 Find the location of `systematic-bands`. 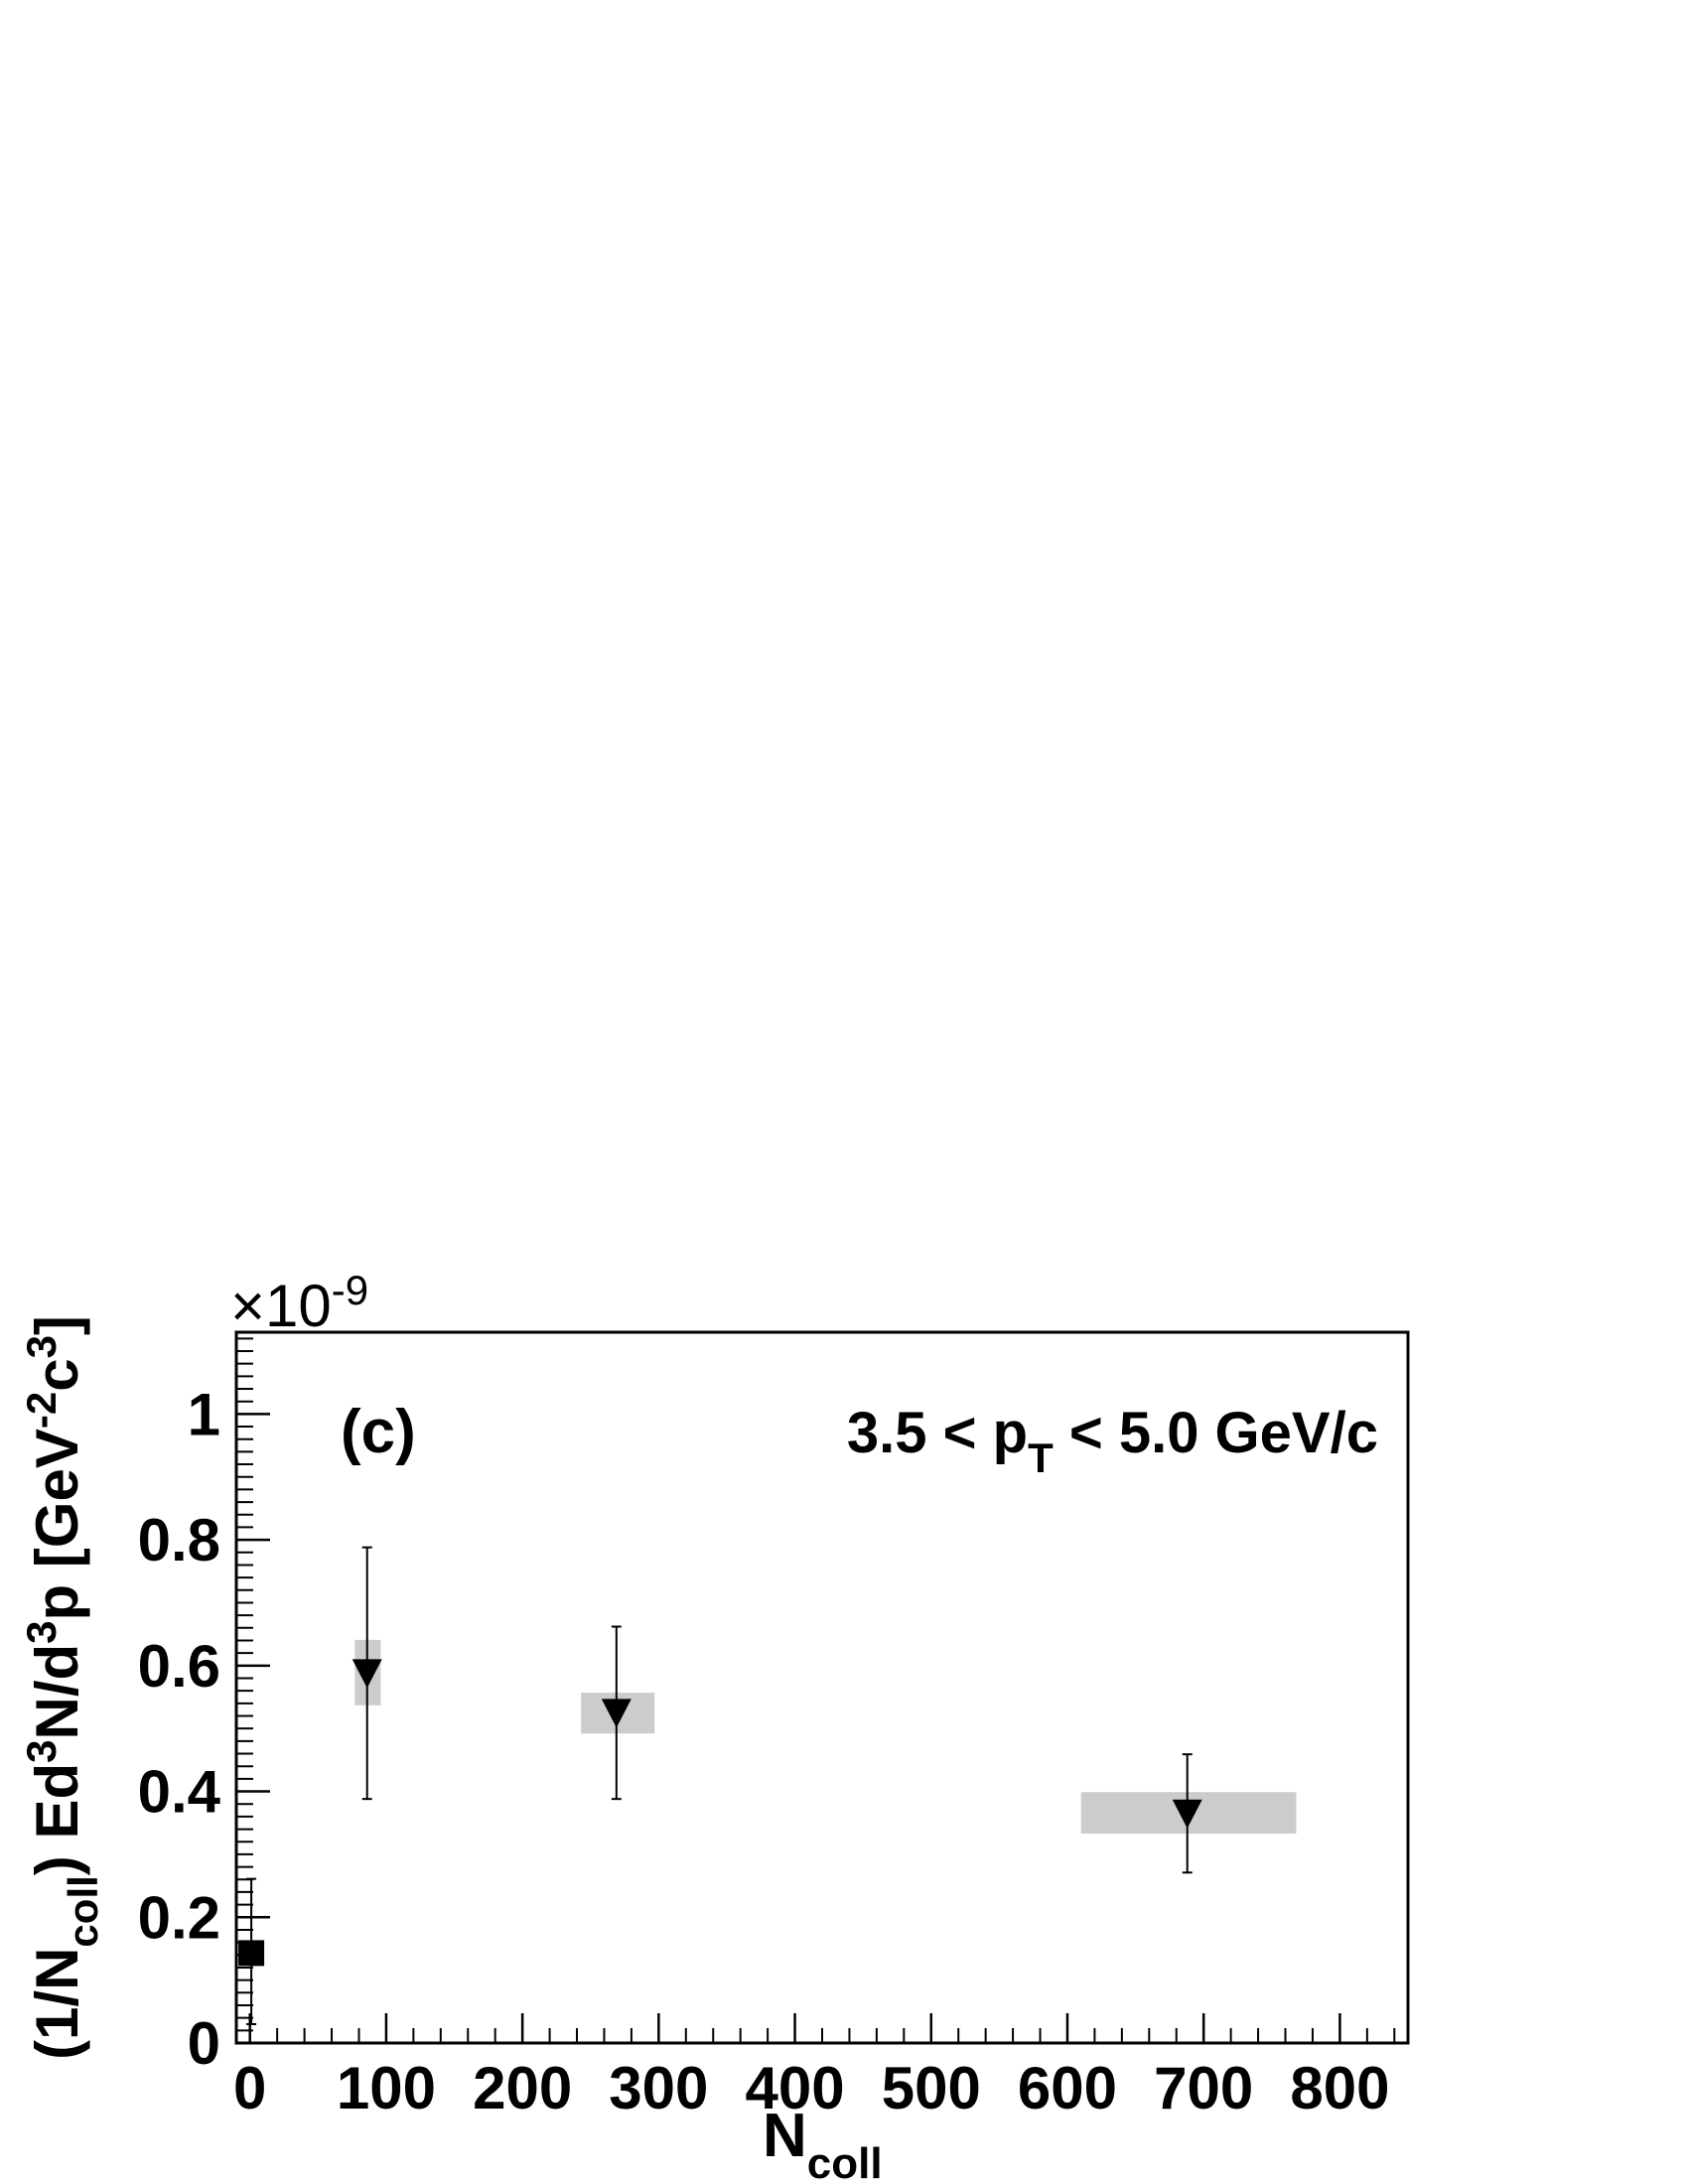

systematic-bands is located at coordinates (825, 1737).